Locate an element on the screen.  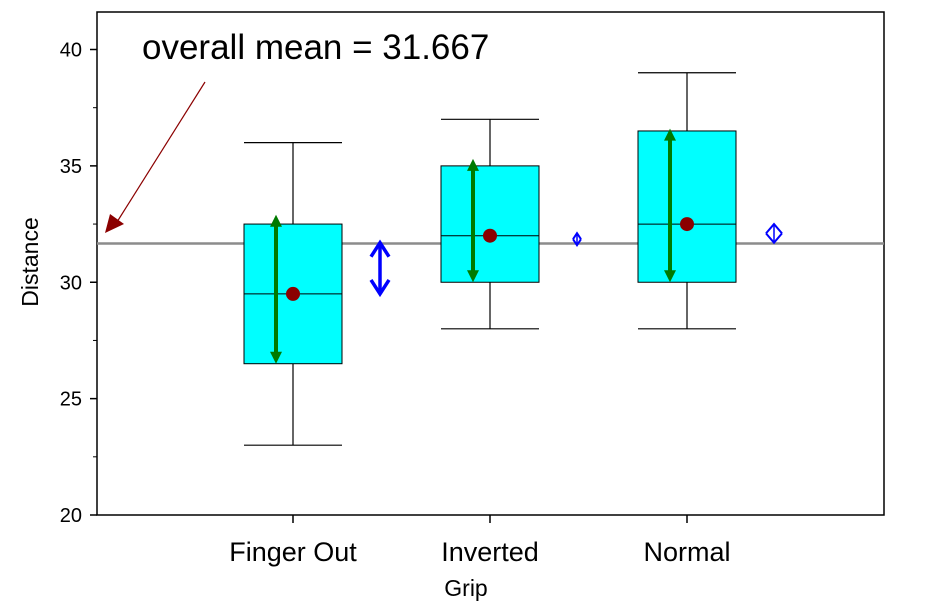
x-axis-title: Grip is located at coordinates (465, 588).